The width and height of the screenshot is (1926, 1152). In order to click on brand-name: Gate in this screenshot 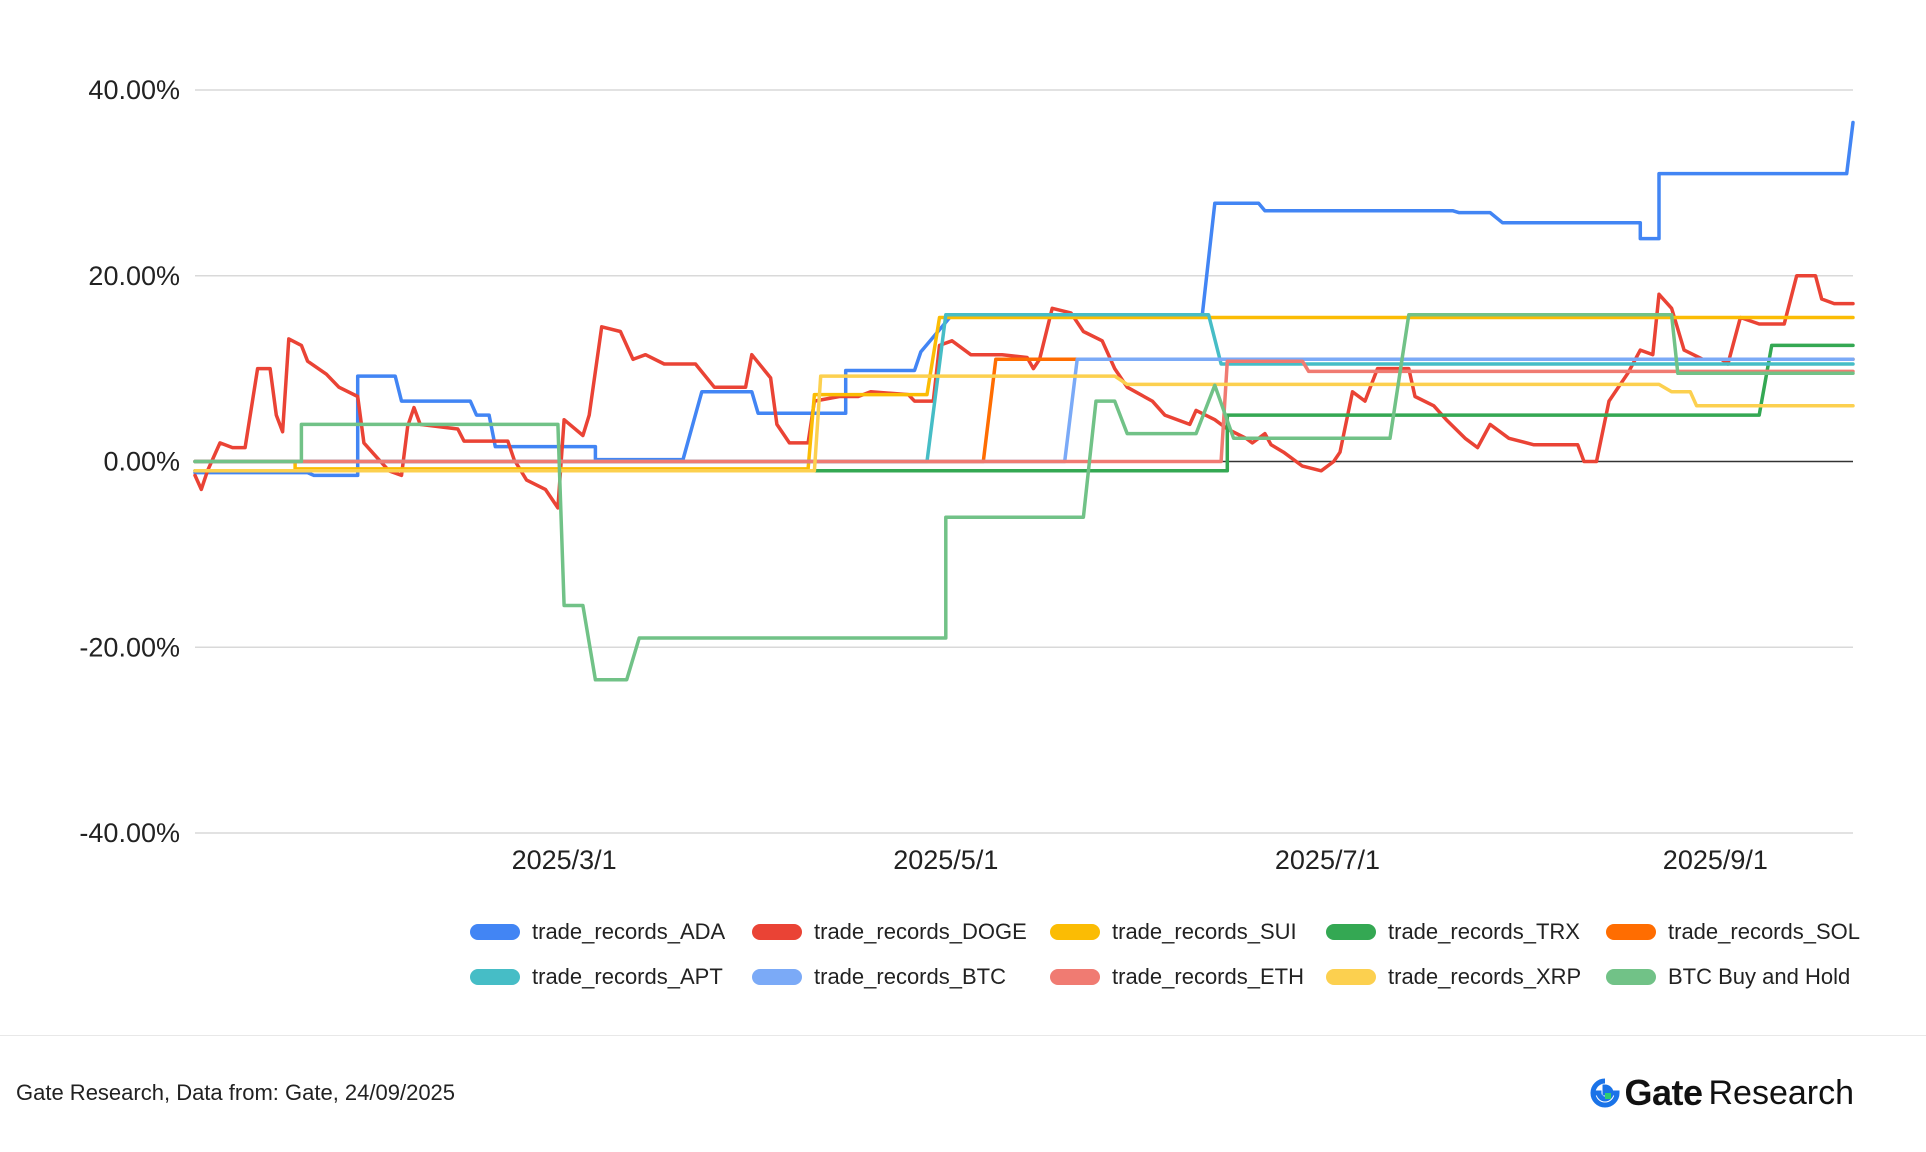, I will do `click(1663, 1092)`.